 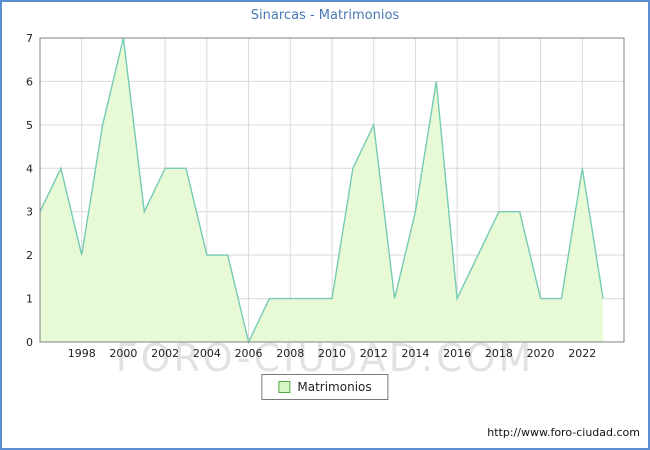 I want to click on watermark-text: FORO-CIUDAD.COM, so click(x=325, y=358).